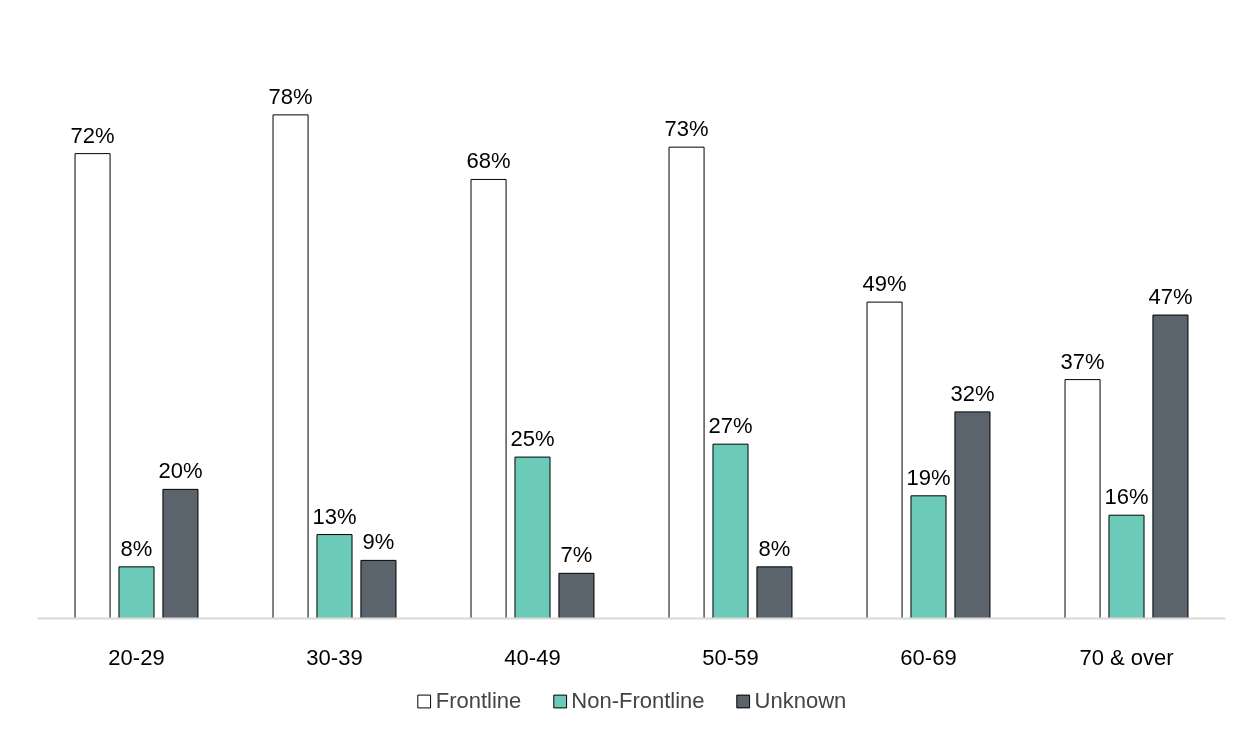  I want to click on x-tick-label: 20-29, so click(136, 657).